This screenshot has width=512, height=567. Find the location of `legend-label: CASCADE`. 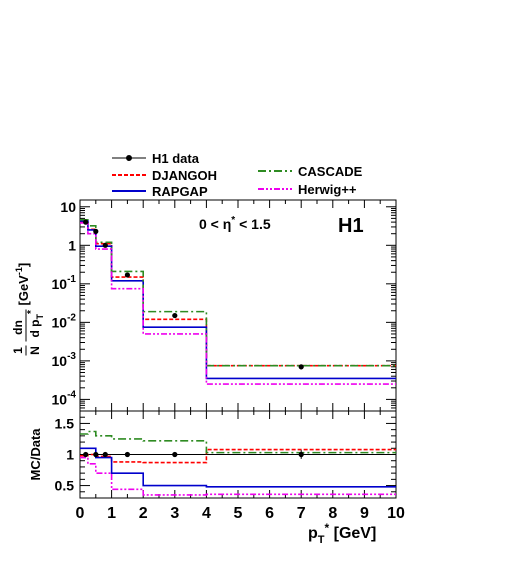

legend-label: CASCADE is located at coordinates (330, 171).